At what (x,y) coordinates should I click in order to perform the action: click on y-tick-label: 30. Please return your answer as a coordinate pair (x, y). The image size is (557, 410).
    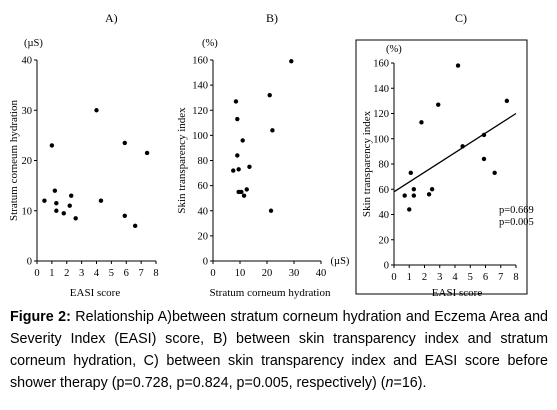
    Looking at the image, I should click on (27, 111).